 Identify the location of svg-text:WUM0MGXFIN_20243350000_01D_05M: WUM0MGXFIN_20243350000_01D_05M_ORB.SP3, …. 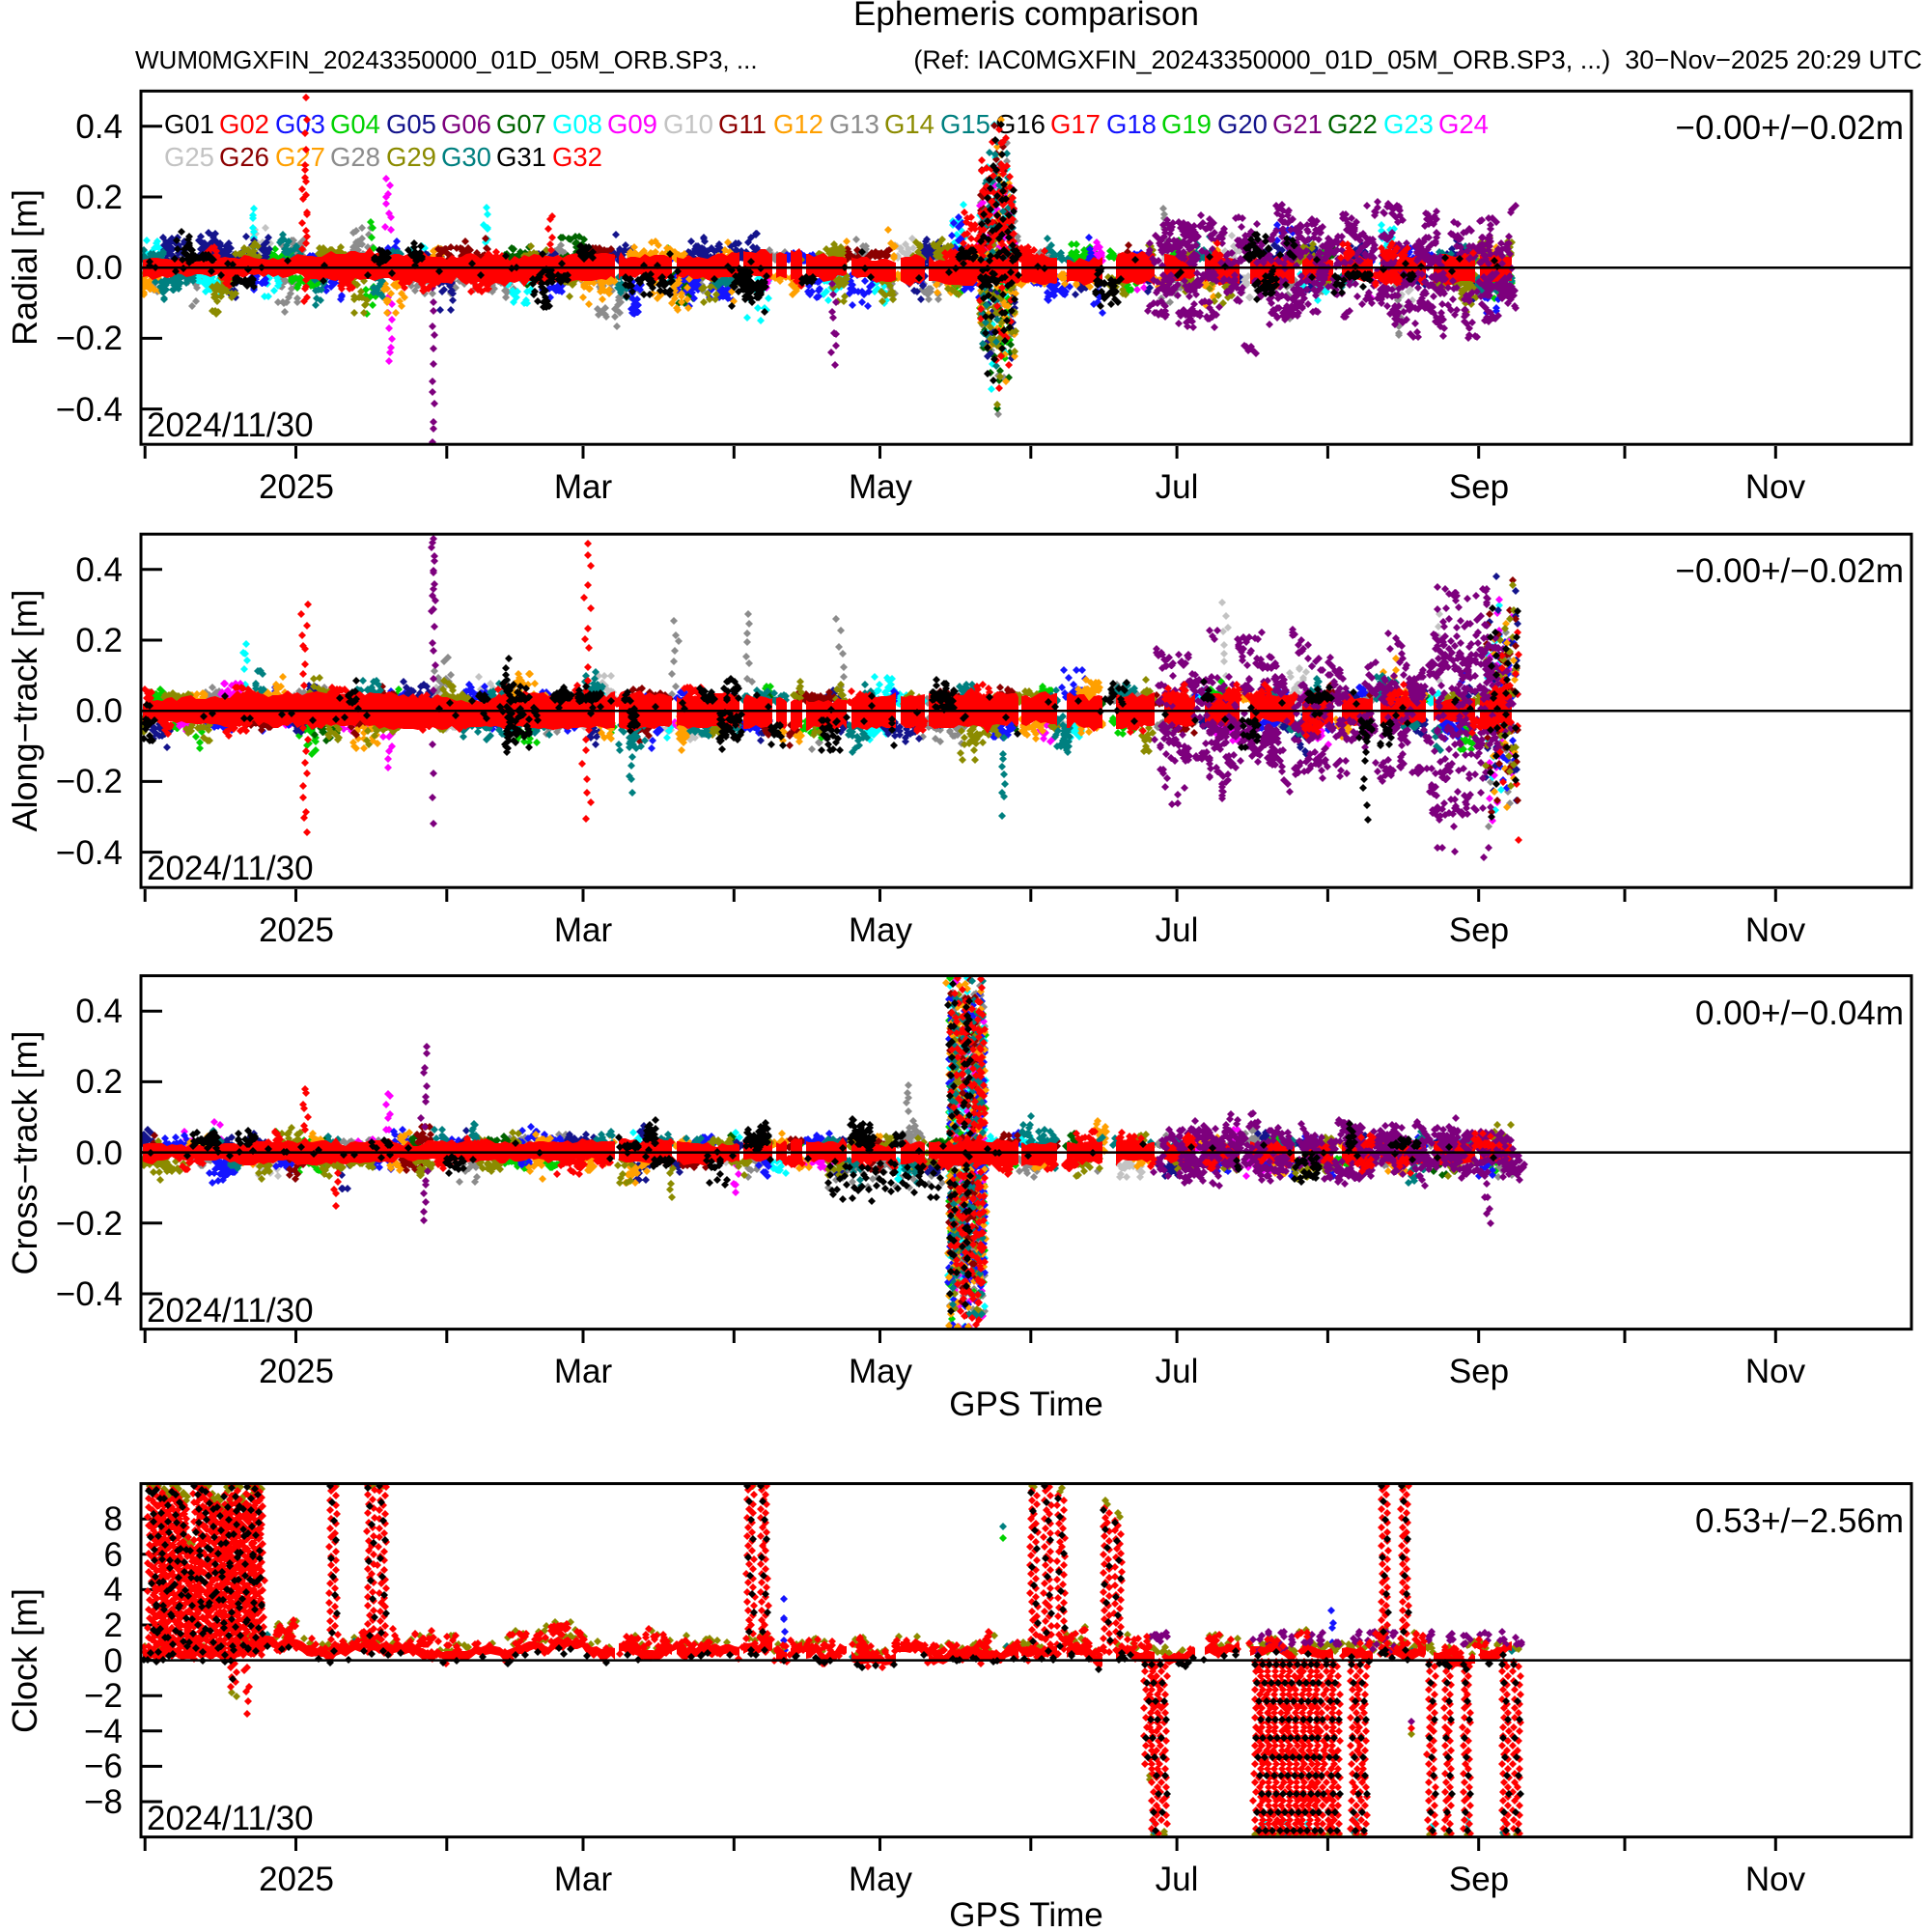
(446, 60).